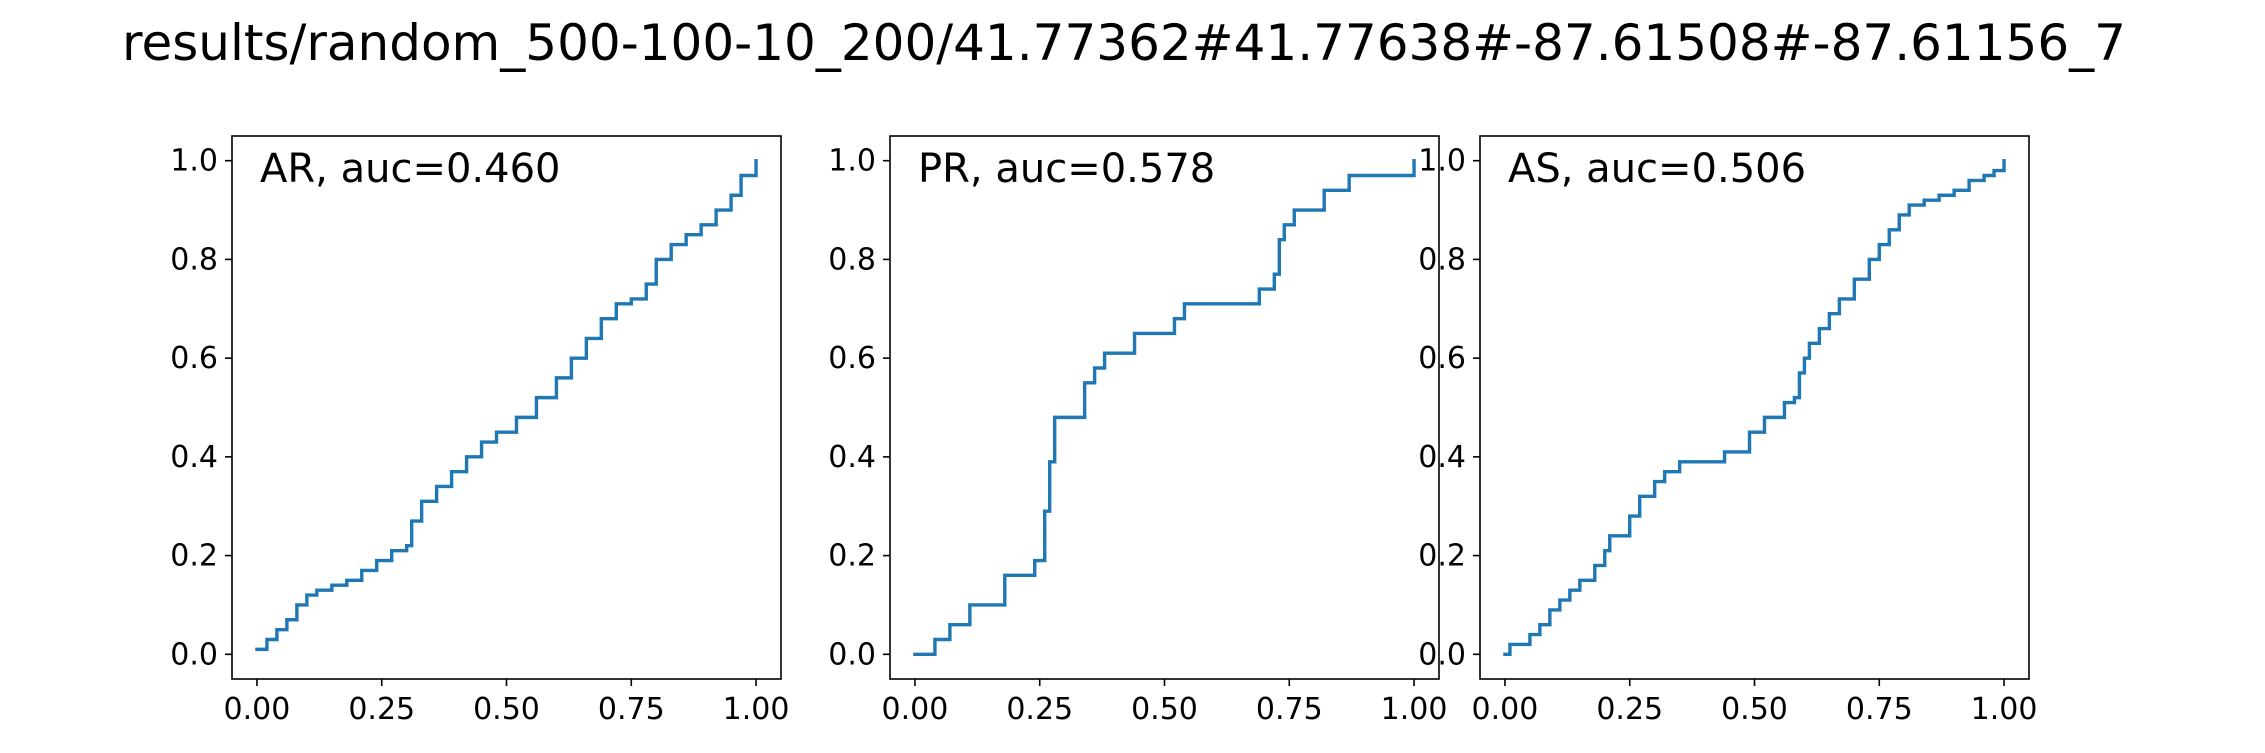 The width and height of the screenshot is (2265, 753). I want to click on pr-x-tick-label: 0.50, so click(1164, 709).